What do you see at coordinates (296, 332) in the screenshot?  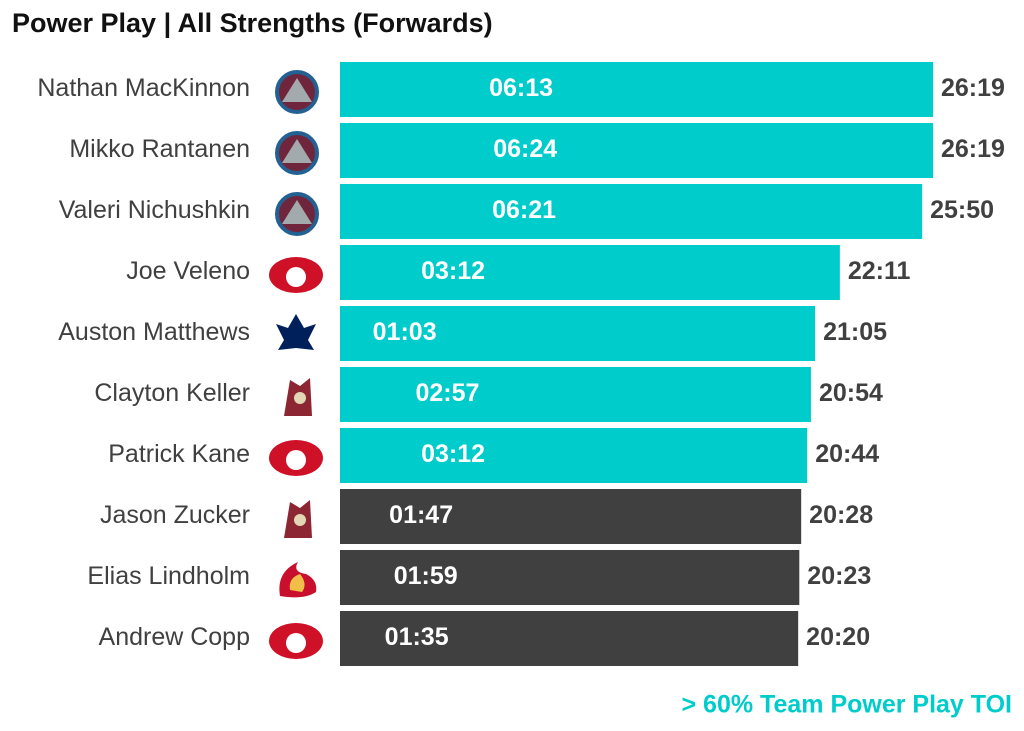 I see `logo-maple-leafs` at bounding box center [296, 332].